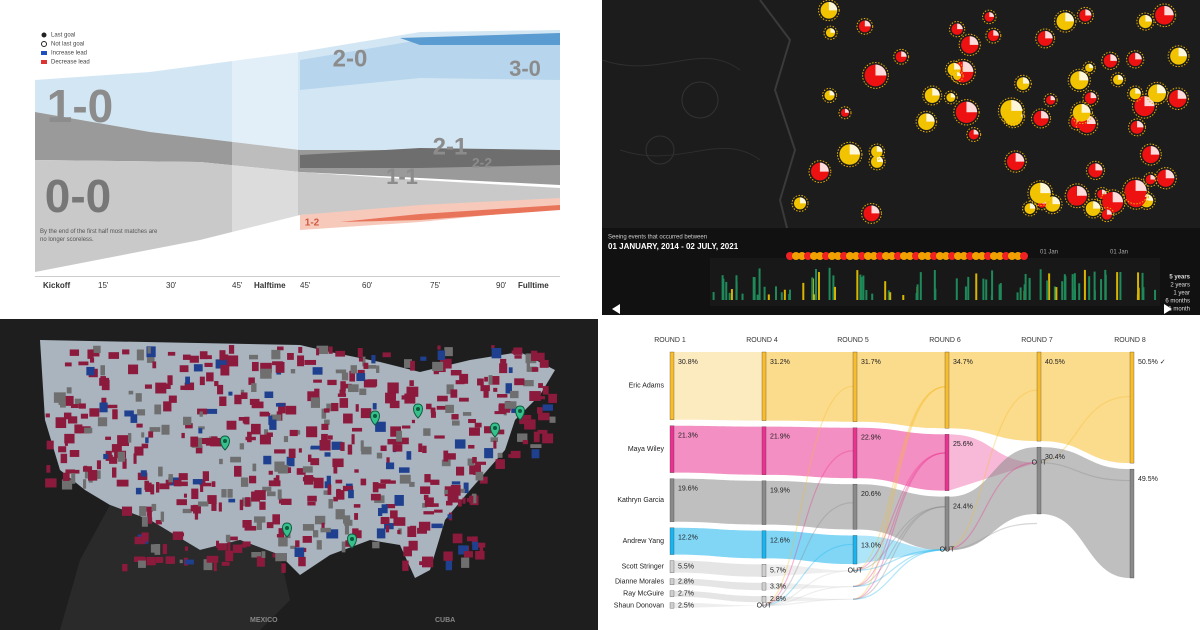 The image size is (1200, 630). Describe the element at coordinates (44, 53) in the screenshot. I see `legend-marker` at that location.